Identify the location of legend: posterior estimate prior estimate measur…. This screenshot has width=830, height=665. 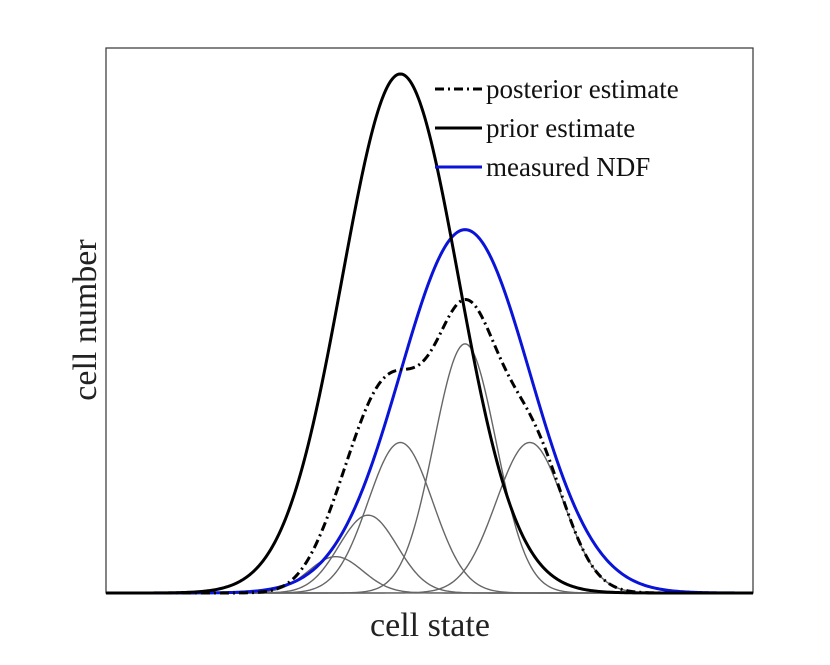
(557, 128).